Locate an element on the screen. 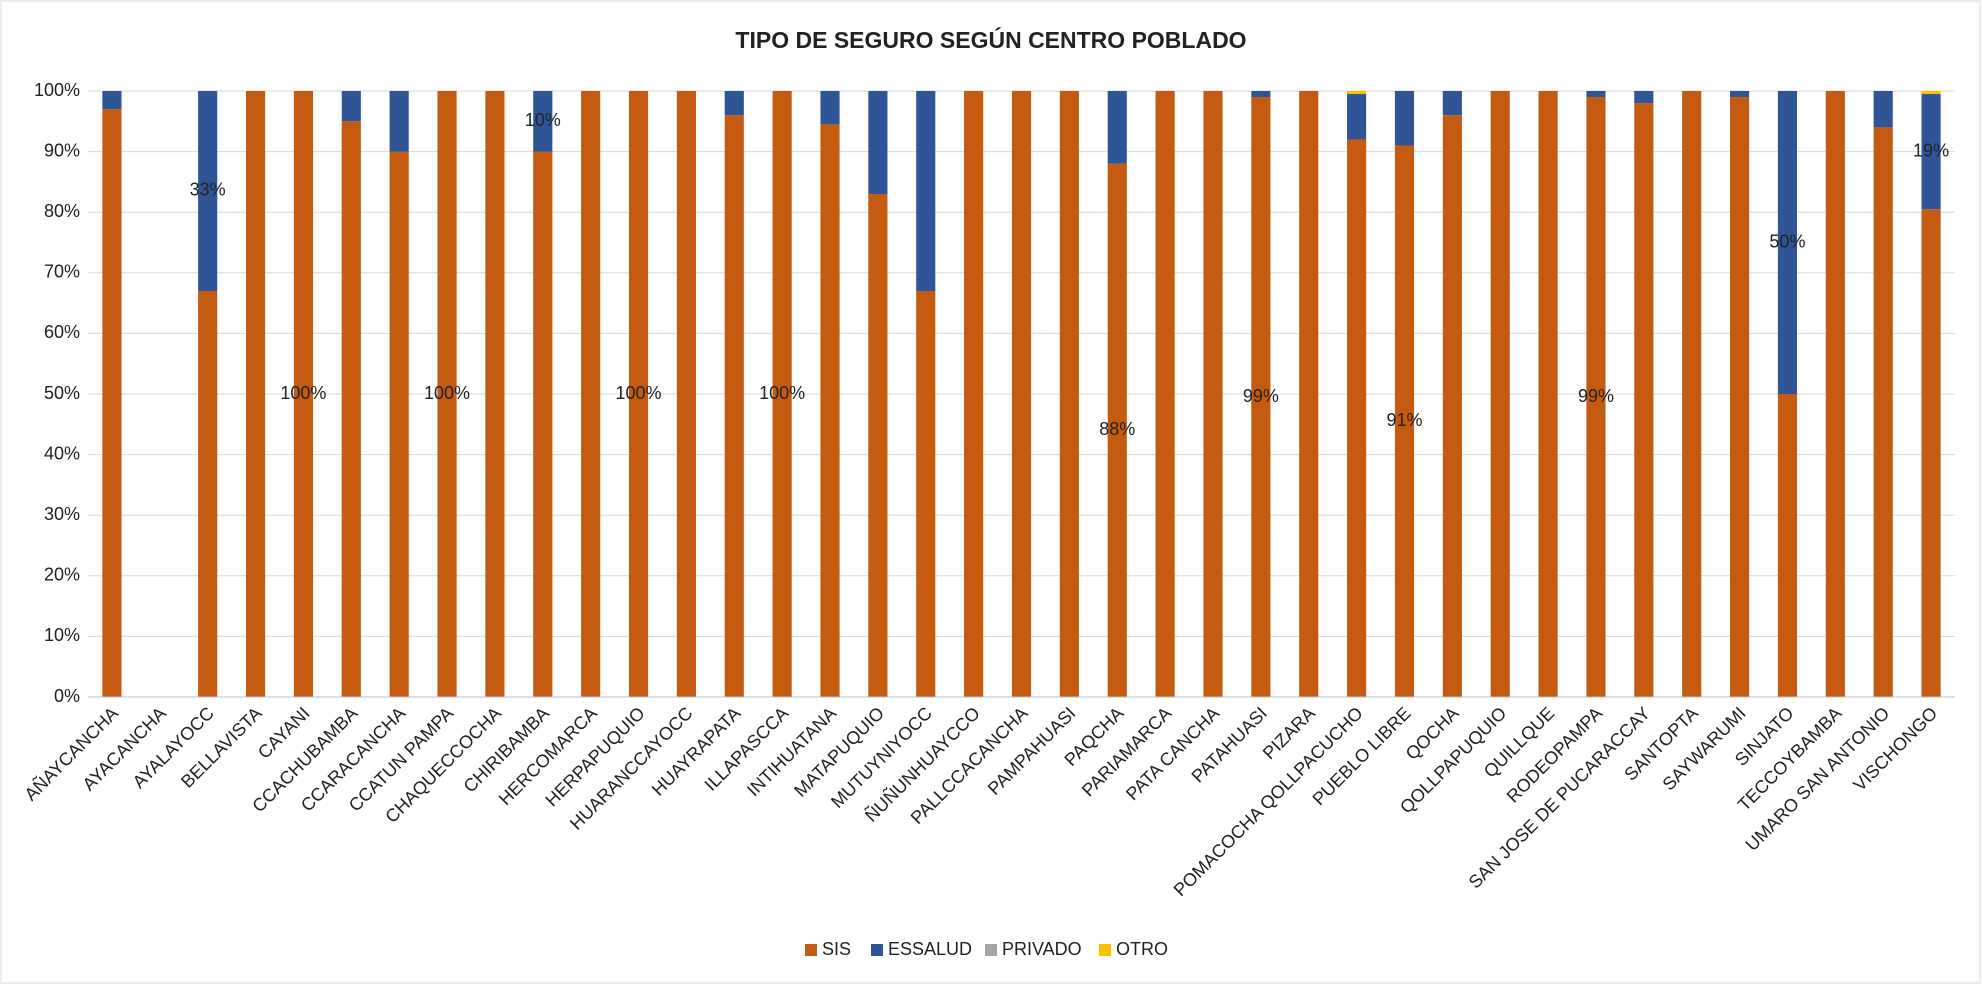 This screenshot has width=1982, height=985. y-tick-label: 0% is located at coordinates (67, 696).